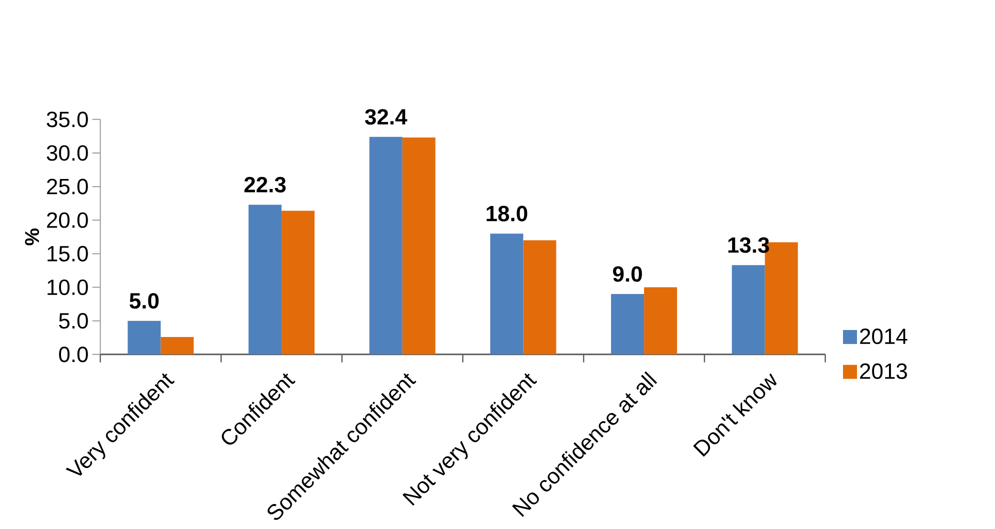 This screenshot has width=995, height=529. What do you see at coordinates (507, 214) in the screenshot?
I see `data-label: 18.0` at bounding box center [507, 214].